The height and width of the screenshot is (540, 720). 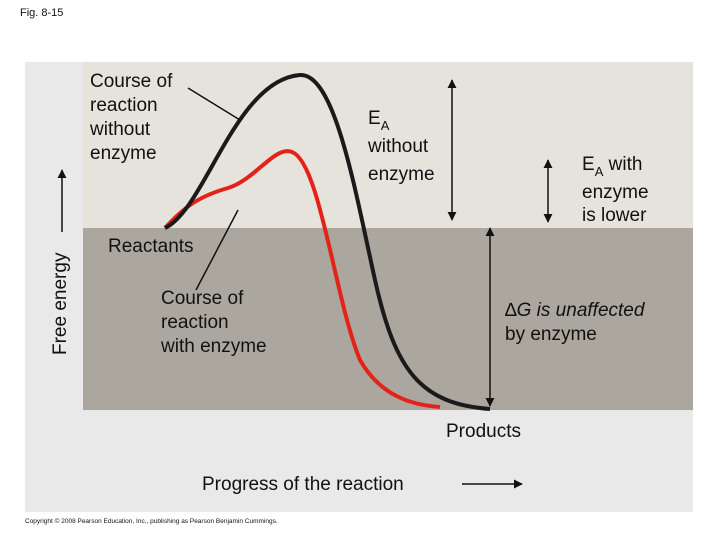 I want to click on leader-line-without-enzyme, so click(x=214, y=104).